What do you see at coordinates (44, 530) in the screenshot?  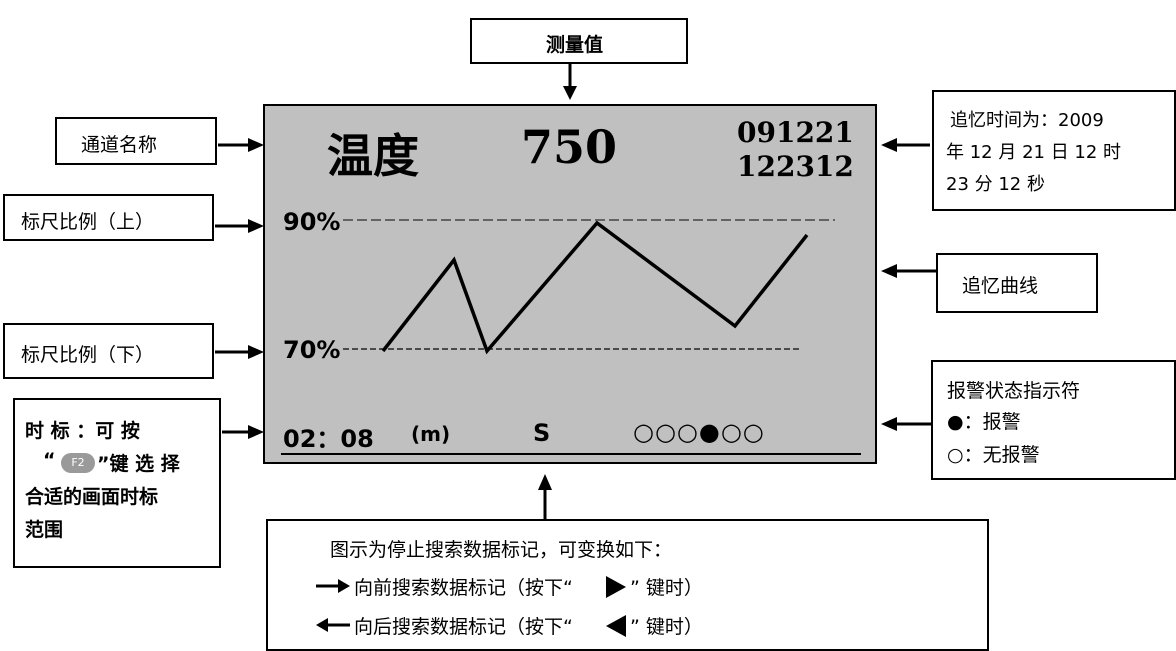 I see `time-scale-line4: 范围` at bounding box center [44, 530].